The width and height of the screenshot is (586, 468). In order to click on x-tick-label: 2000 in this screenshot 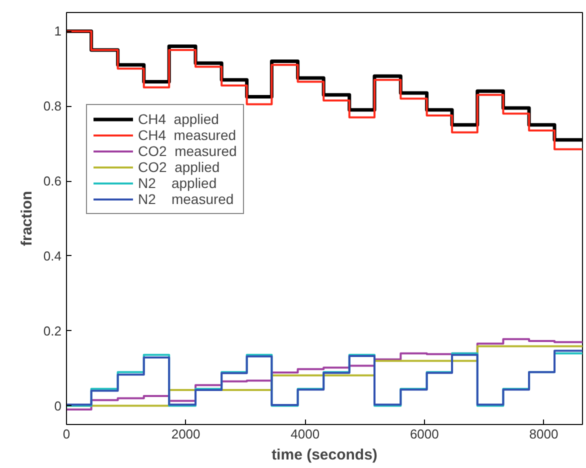, I will do `click(185, 434)`.